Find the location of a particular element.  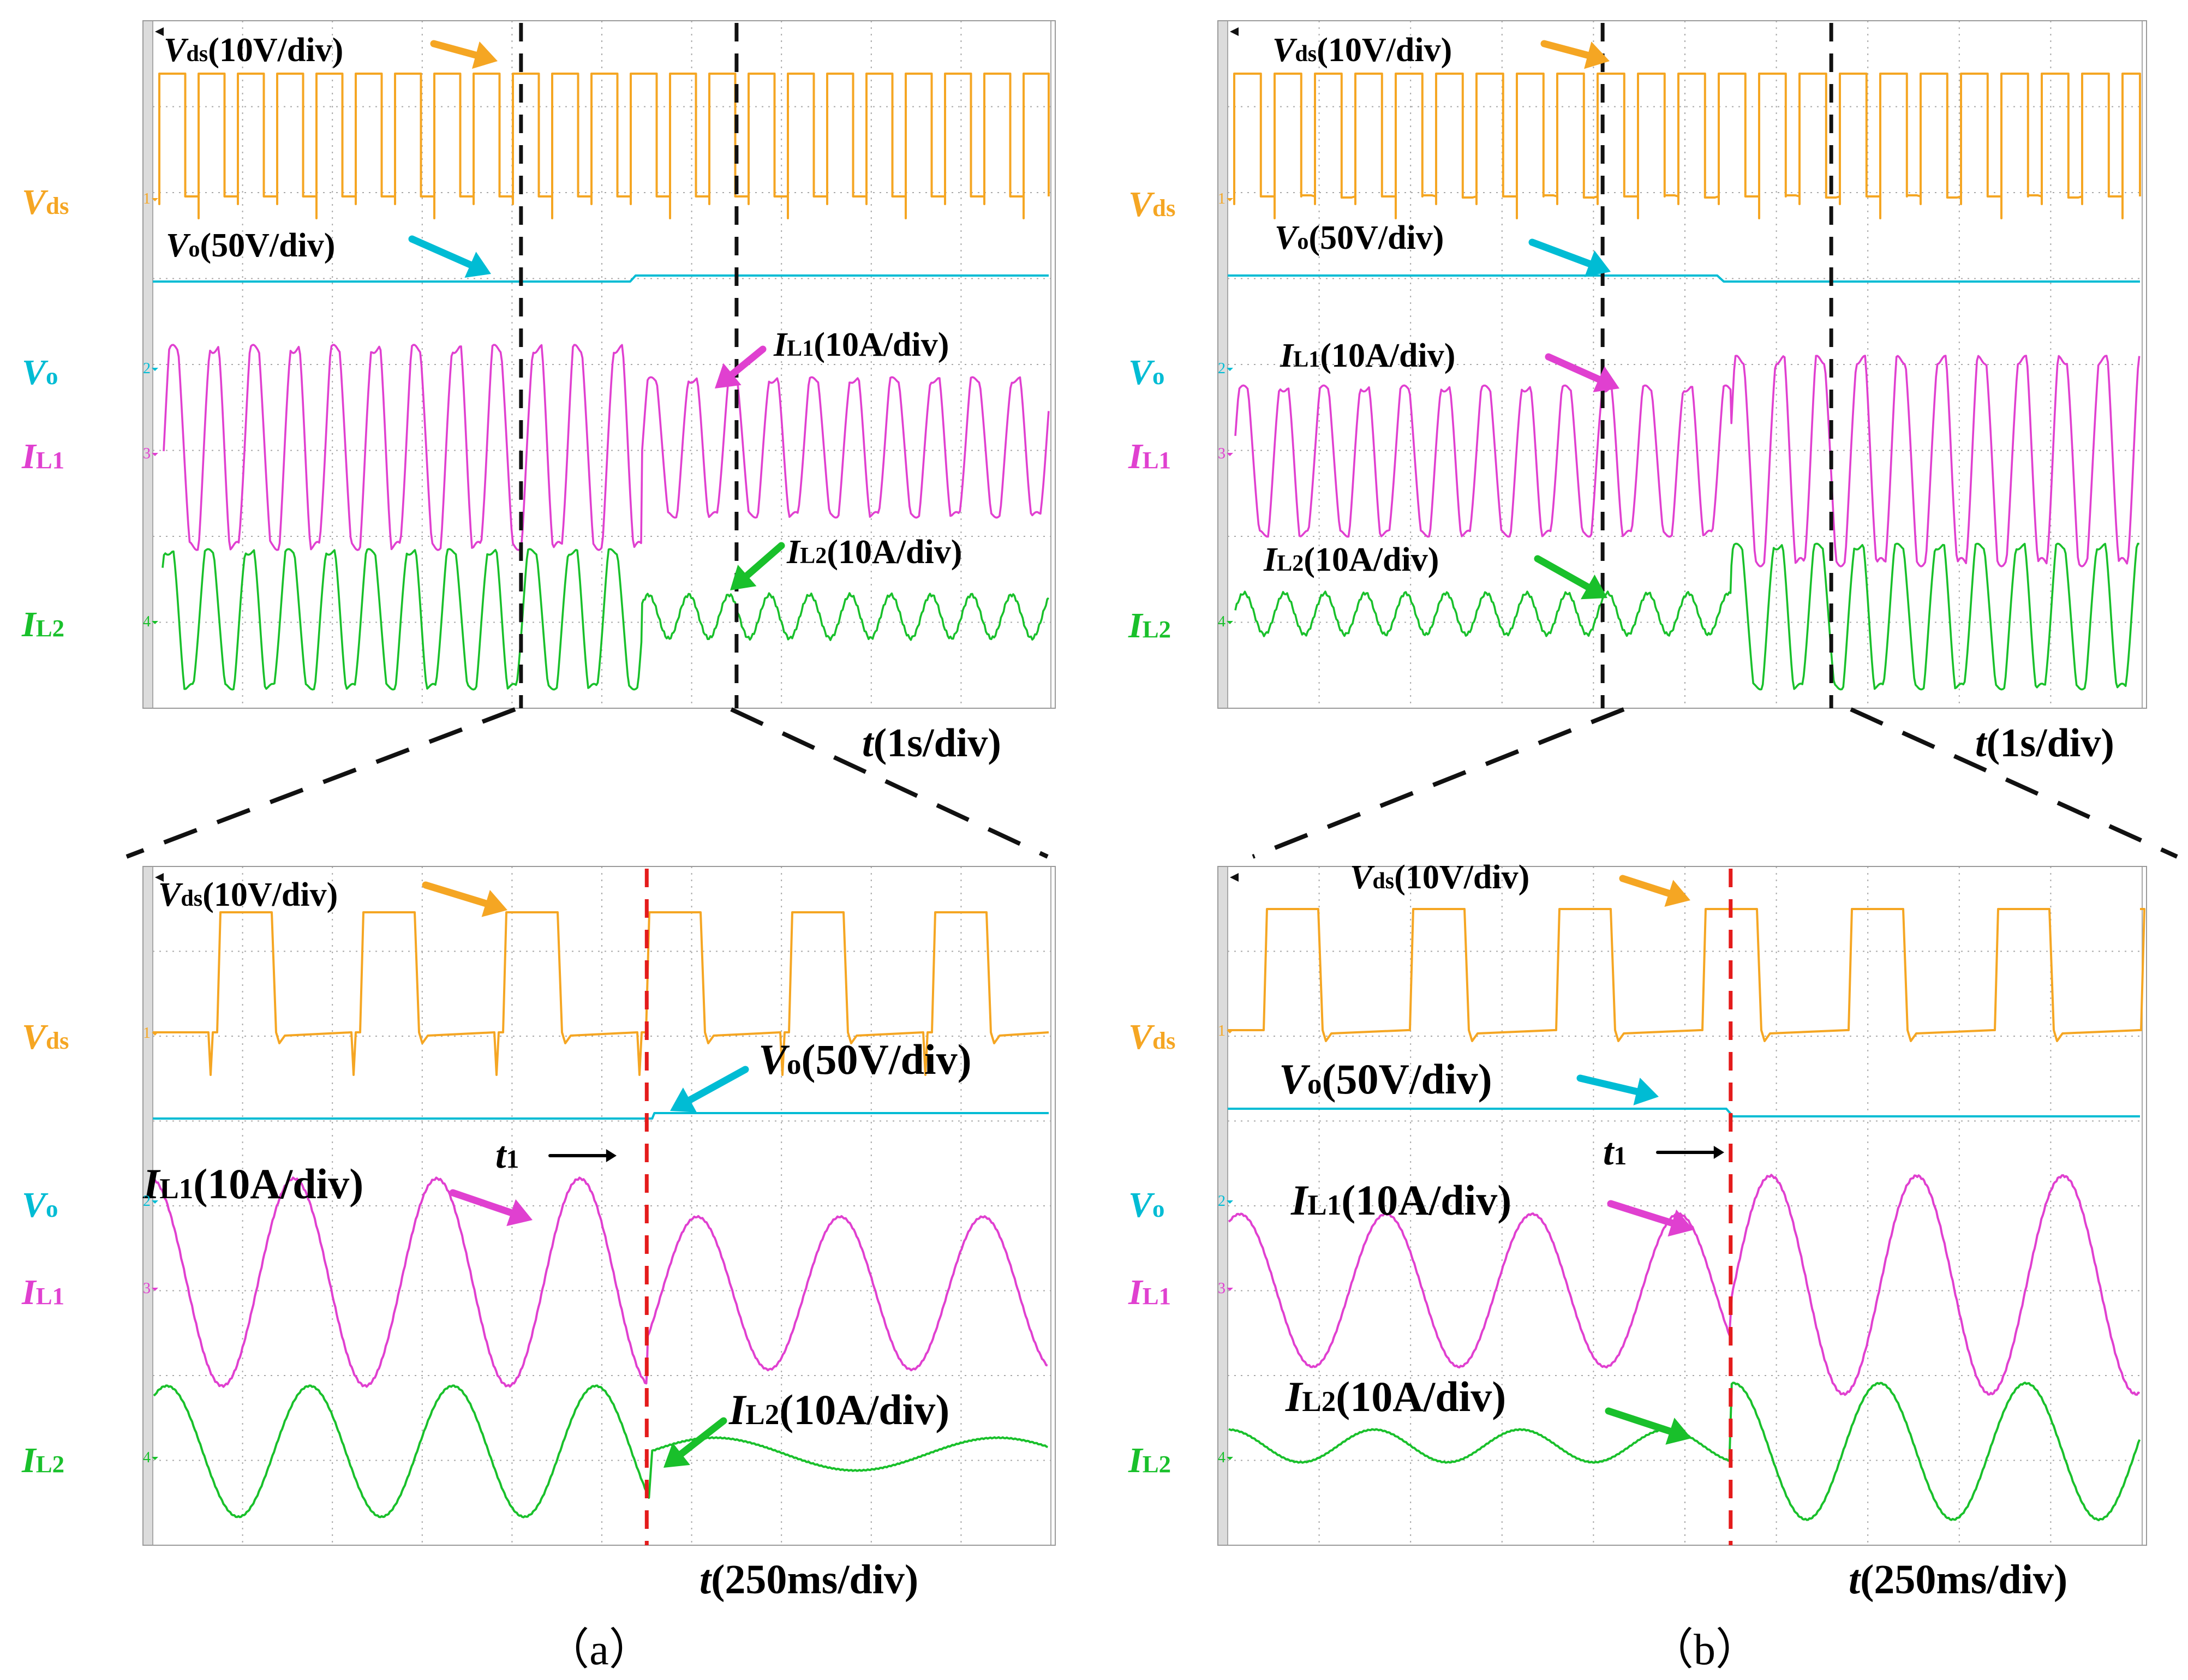

vo-scale-label-part: (50V/div) is located at coordinates (1376, 237).